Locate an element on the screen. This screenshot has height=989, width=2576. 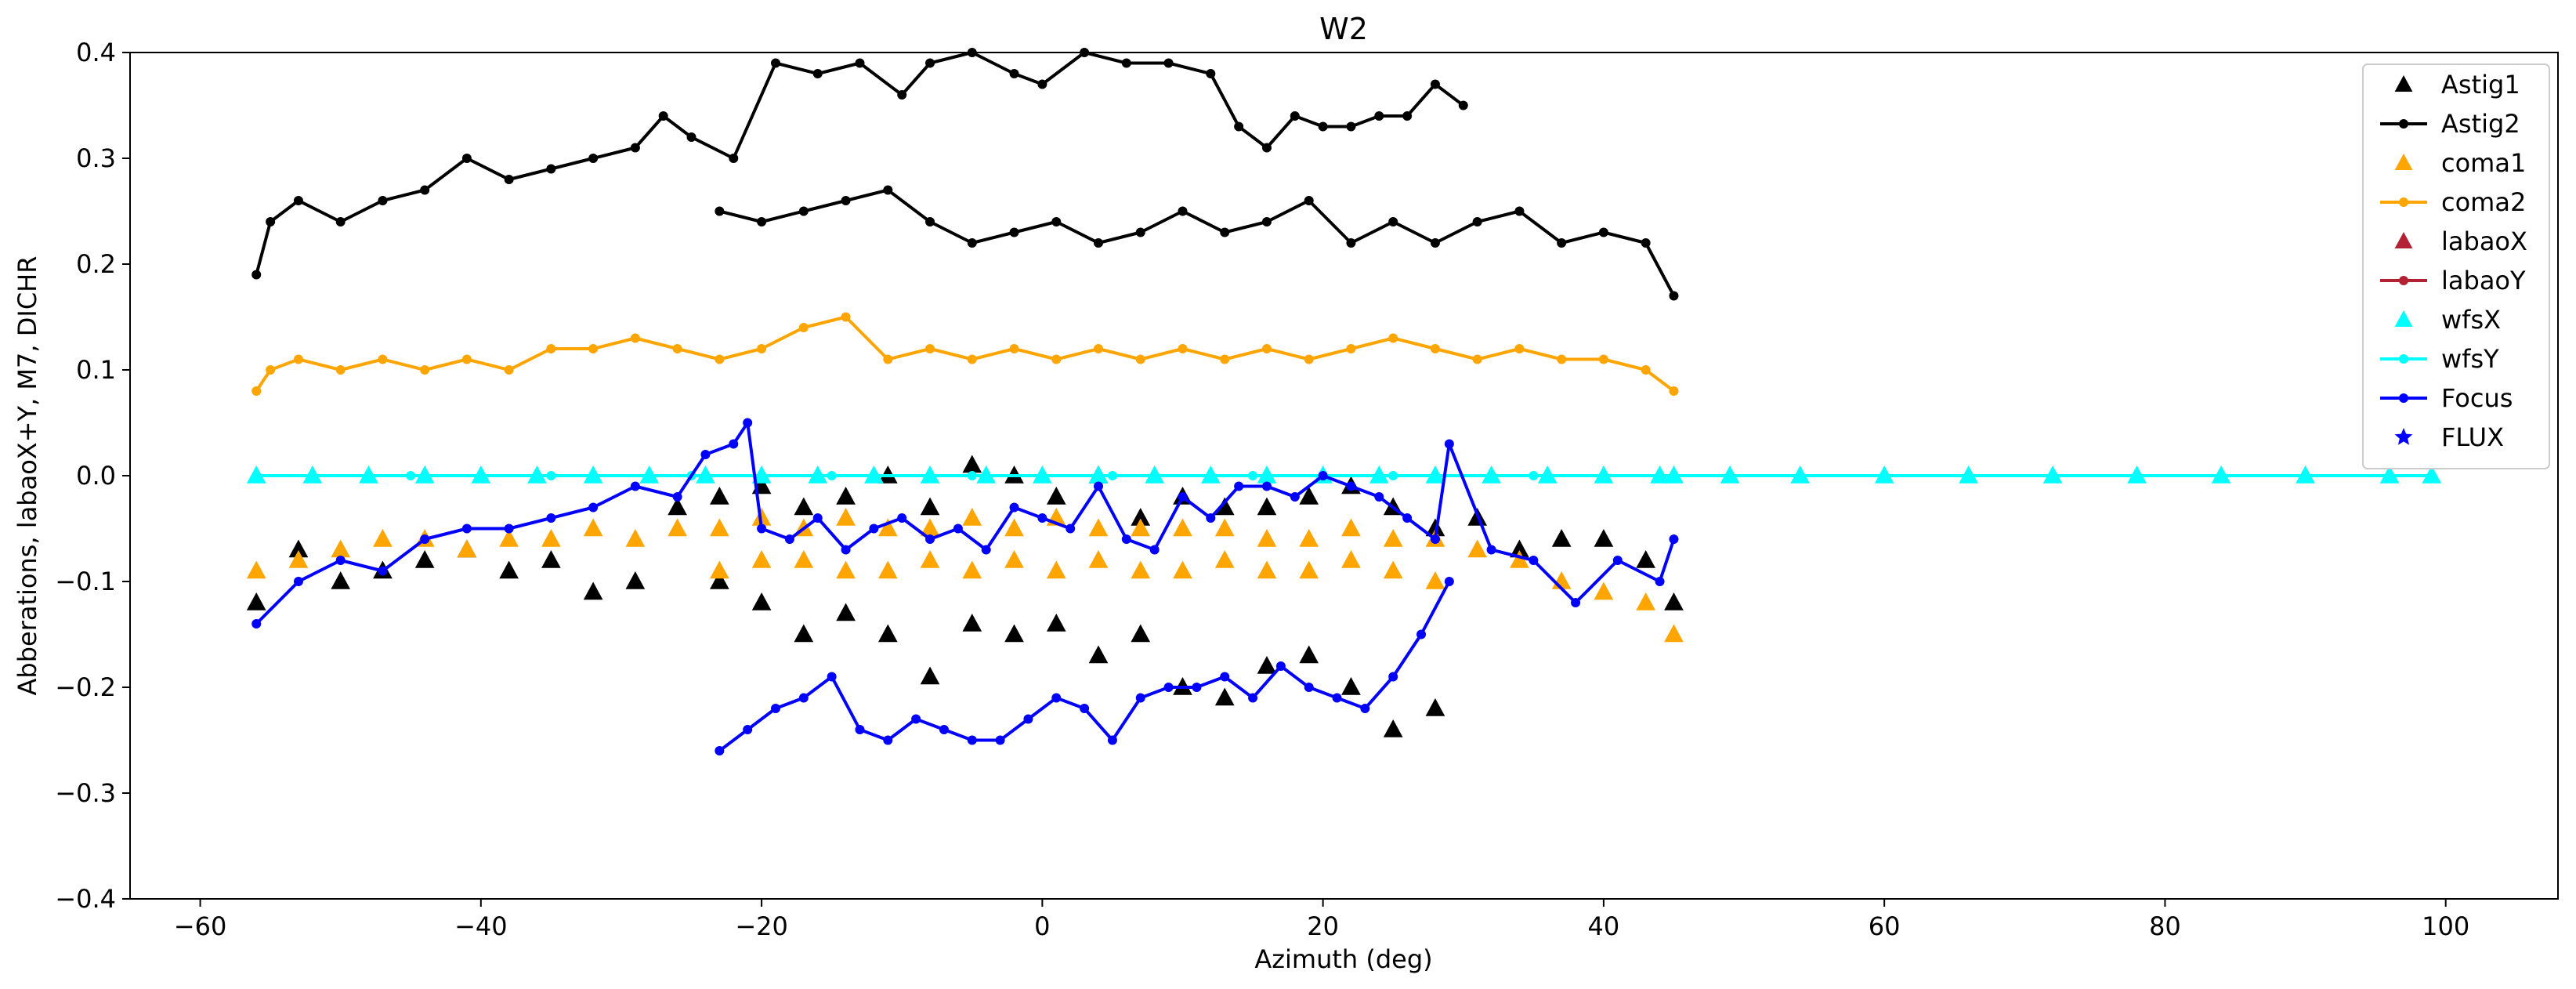
series-focus is located at coordinates (965, 523).